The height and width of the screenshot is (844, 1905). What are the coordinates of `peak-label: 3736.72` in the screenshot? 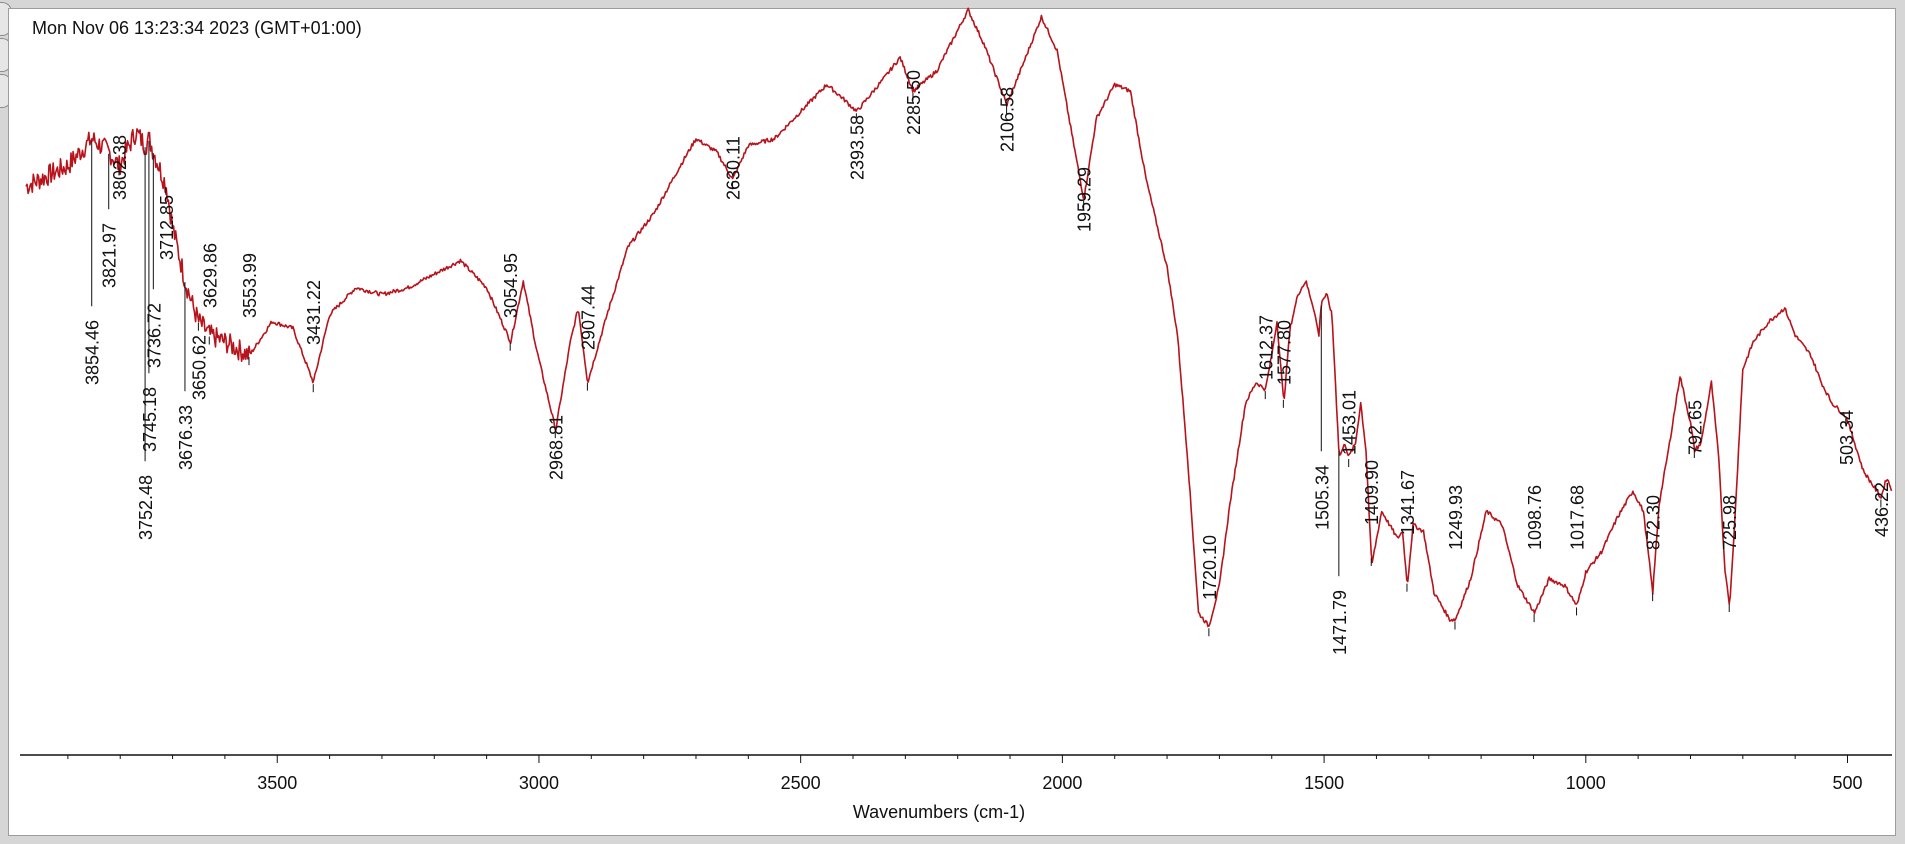 It's located at (154, 335).